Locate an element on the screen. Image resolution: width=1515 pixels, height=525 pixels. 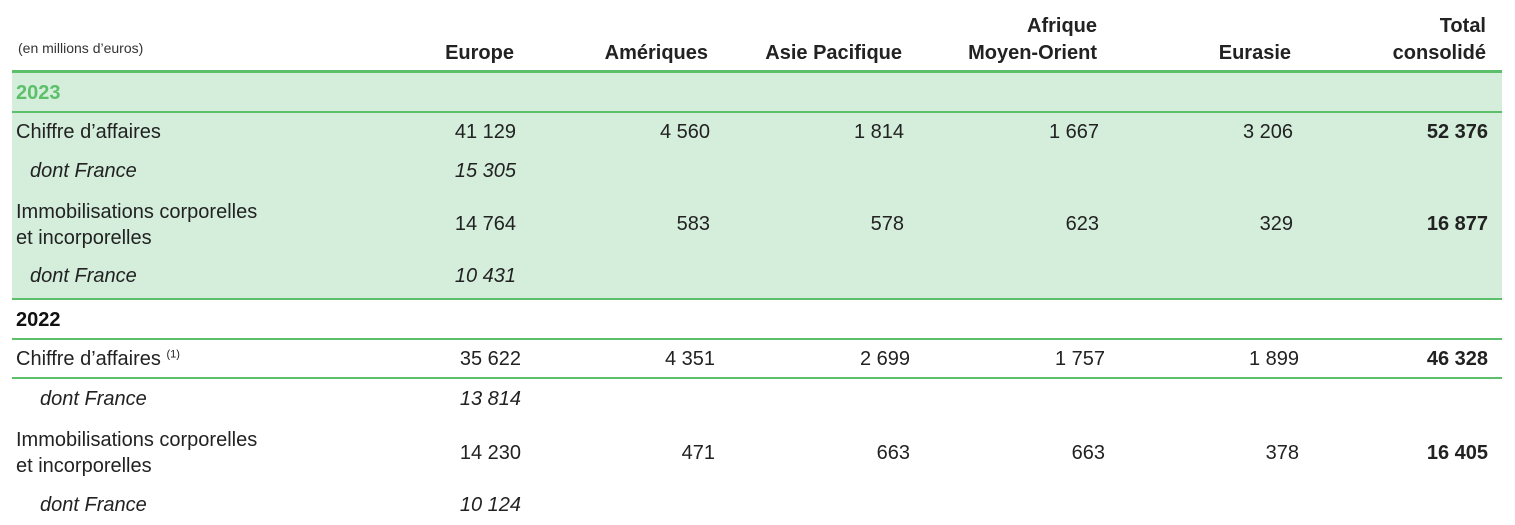
section-year-2023: 2023 is located at coordinates (38, 93).